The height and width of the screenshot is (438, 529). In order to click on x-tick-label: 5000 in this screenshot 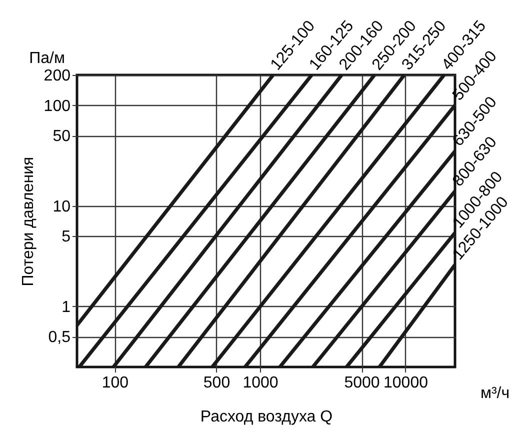, I will do `click(362, 383)`.